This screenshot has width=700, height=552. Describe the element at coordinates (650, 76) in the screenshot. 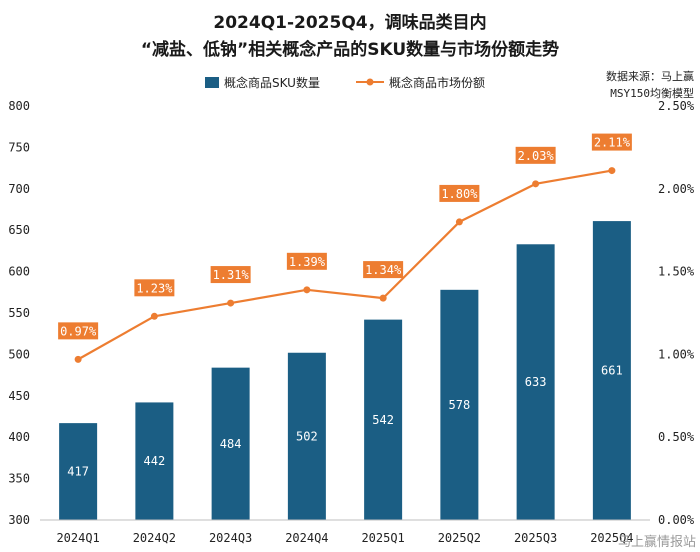

I see `source-line1: 数据来源：马上赢` at that location.